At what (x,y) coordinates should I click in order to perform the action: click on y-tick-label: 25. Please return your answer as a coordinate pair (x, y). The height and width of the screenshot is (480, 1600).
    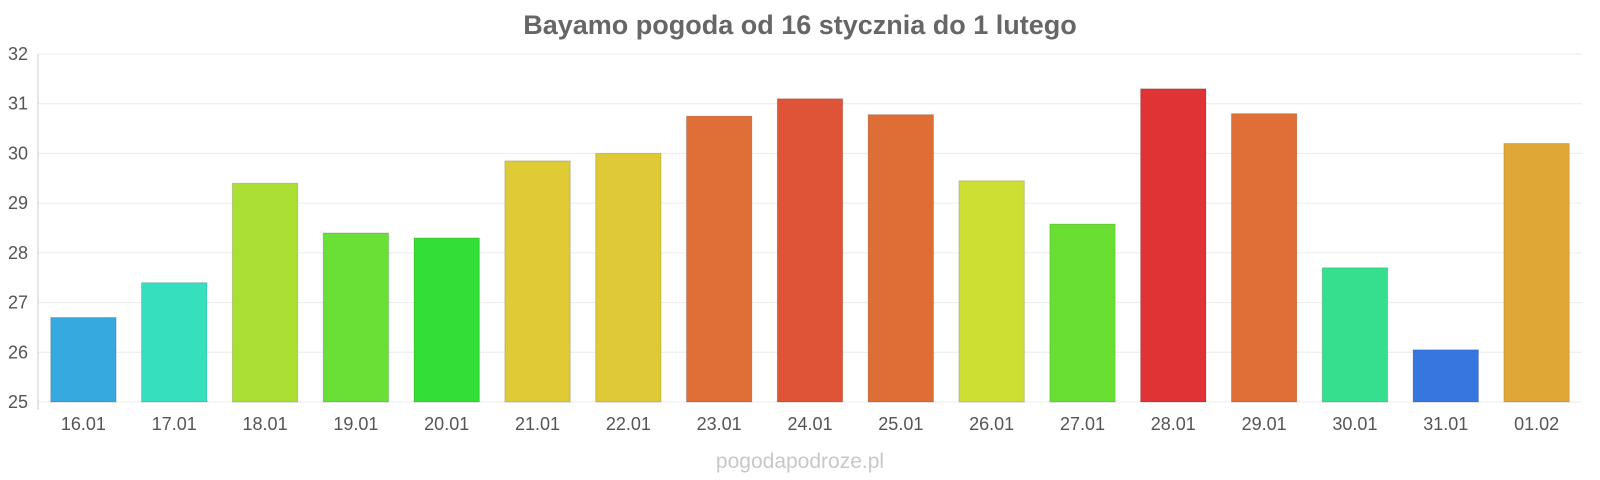
    Looking at the image, I should click on (18, 402).